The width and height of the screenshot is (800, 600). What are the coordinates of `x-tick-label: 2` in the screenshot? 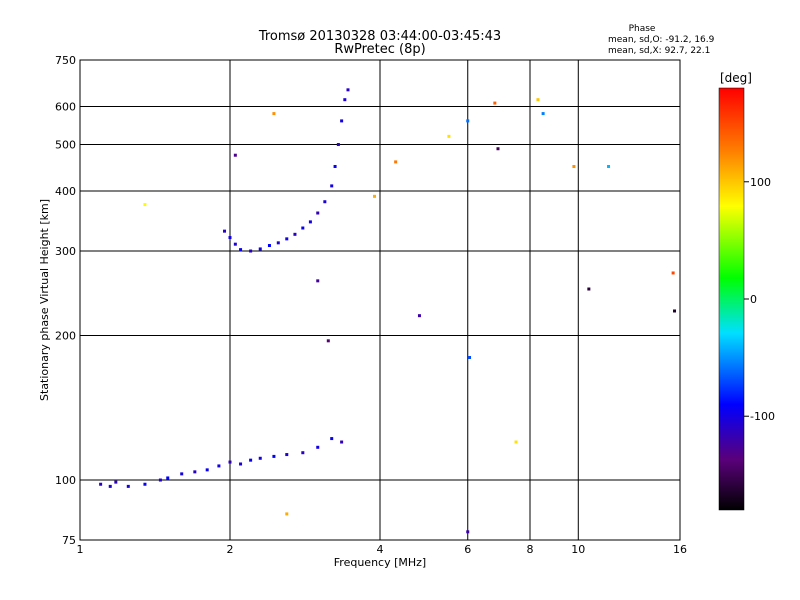 It's located at (230, 549).